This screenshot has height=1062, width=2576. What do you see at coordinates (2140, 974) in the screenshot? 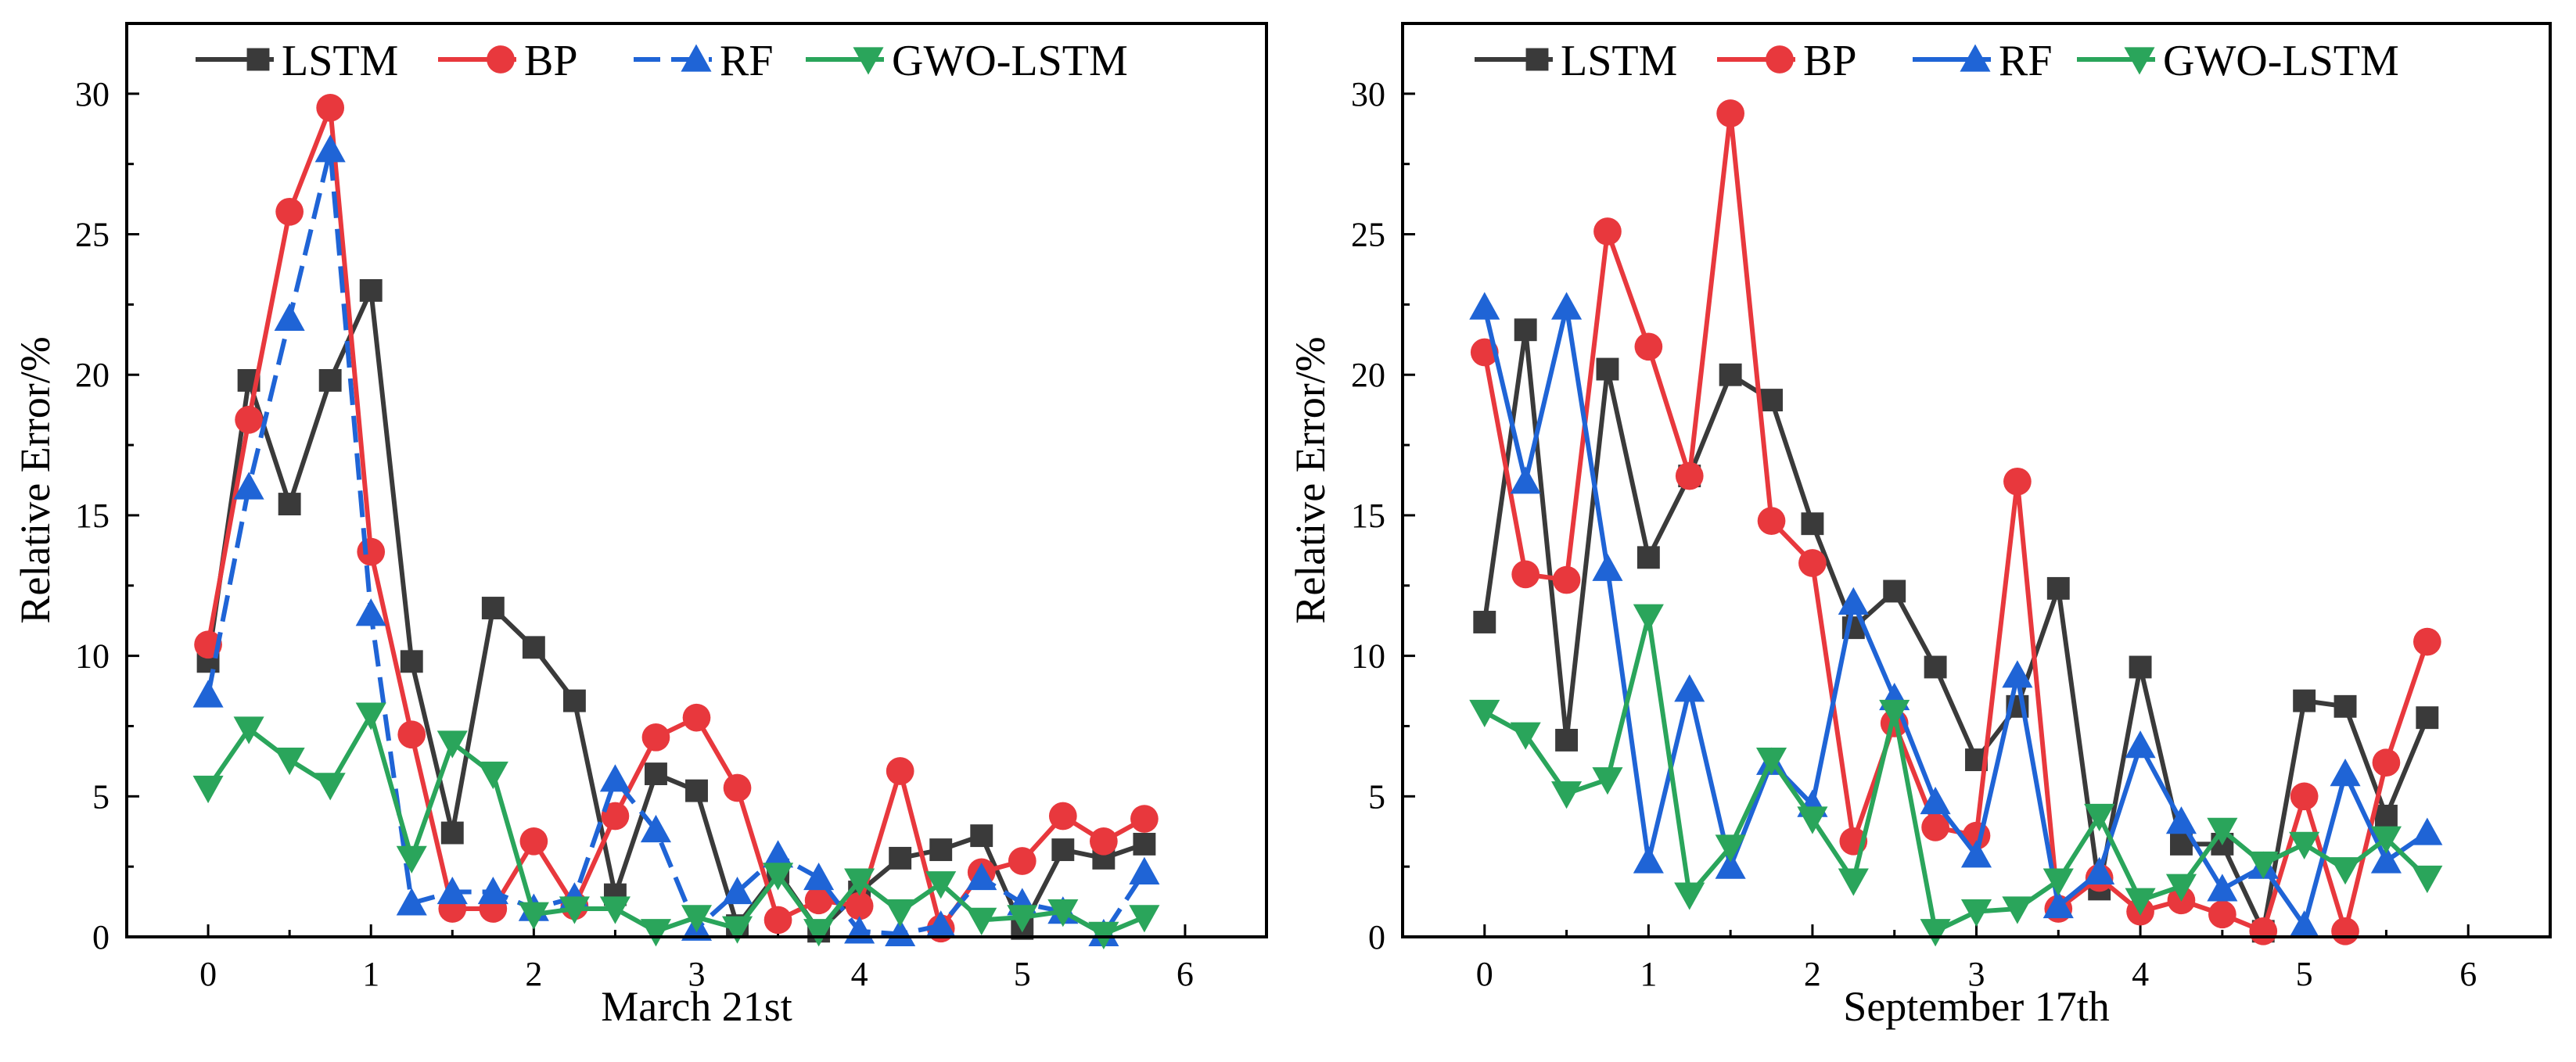
I see `x-tick-label: 4` at bounding box center [2140, 974].